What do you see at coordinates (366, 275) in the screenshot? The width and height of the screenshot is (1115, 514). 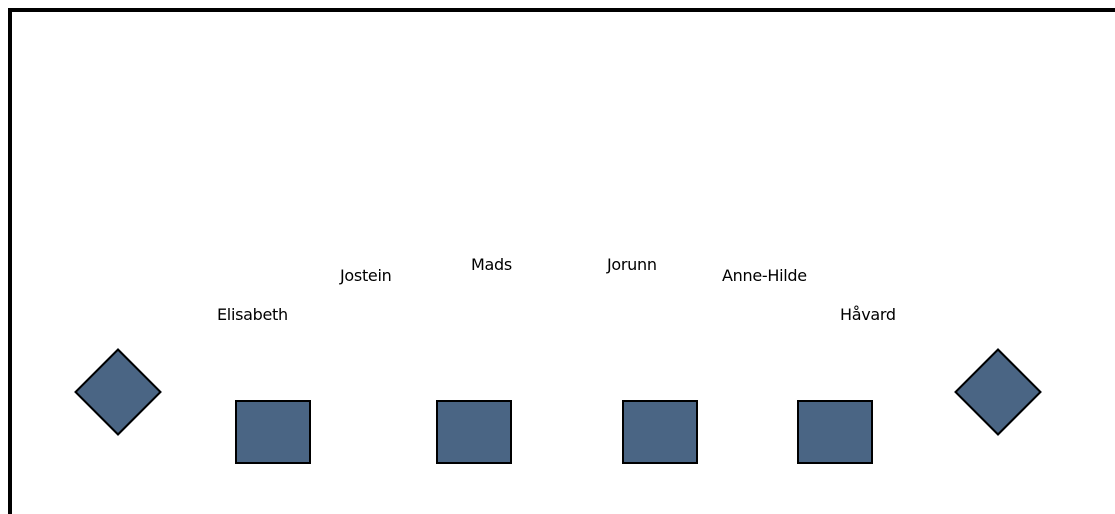 I see `label-jostein: Jostein` at bounding box center [366, 275].